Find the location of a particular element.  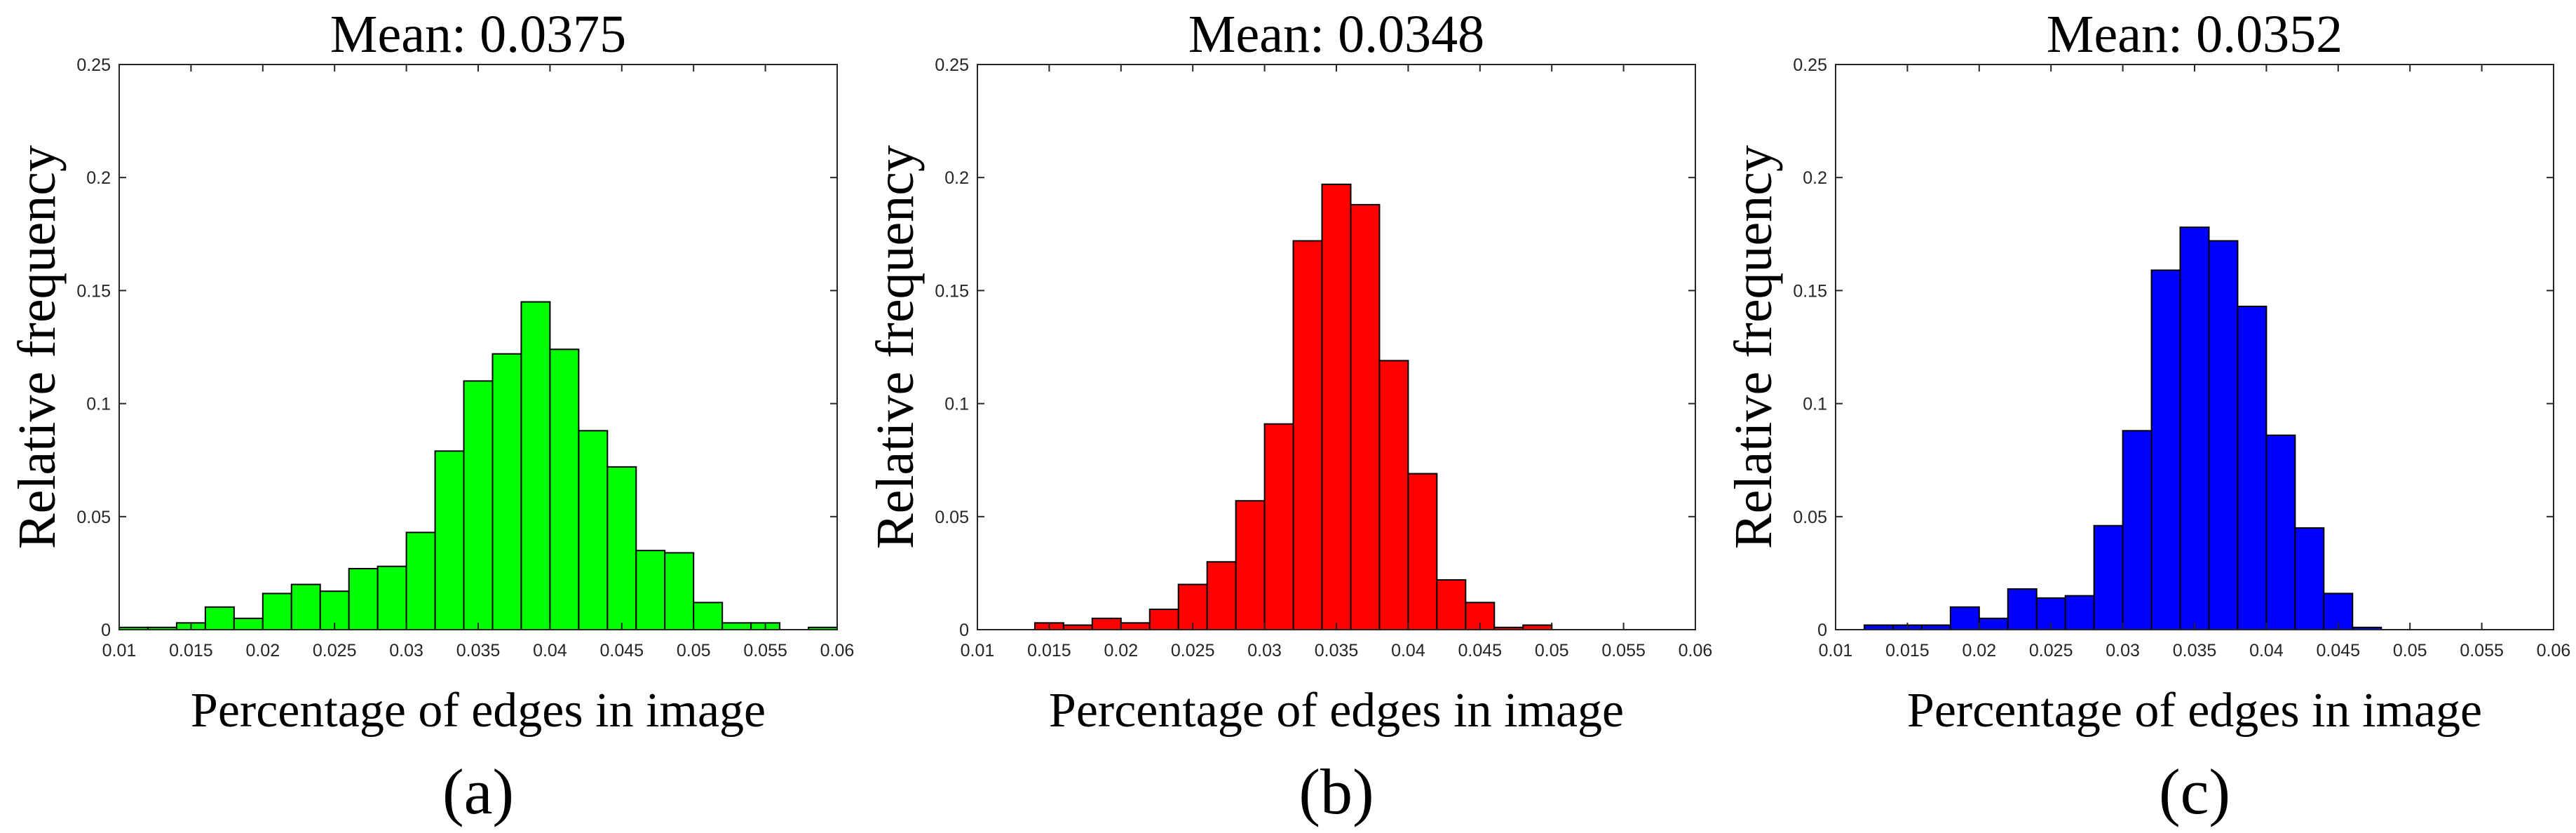

panel-caption: (a) is located at coordinates (478, 791).